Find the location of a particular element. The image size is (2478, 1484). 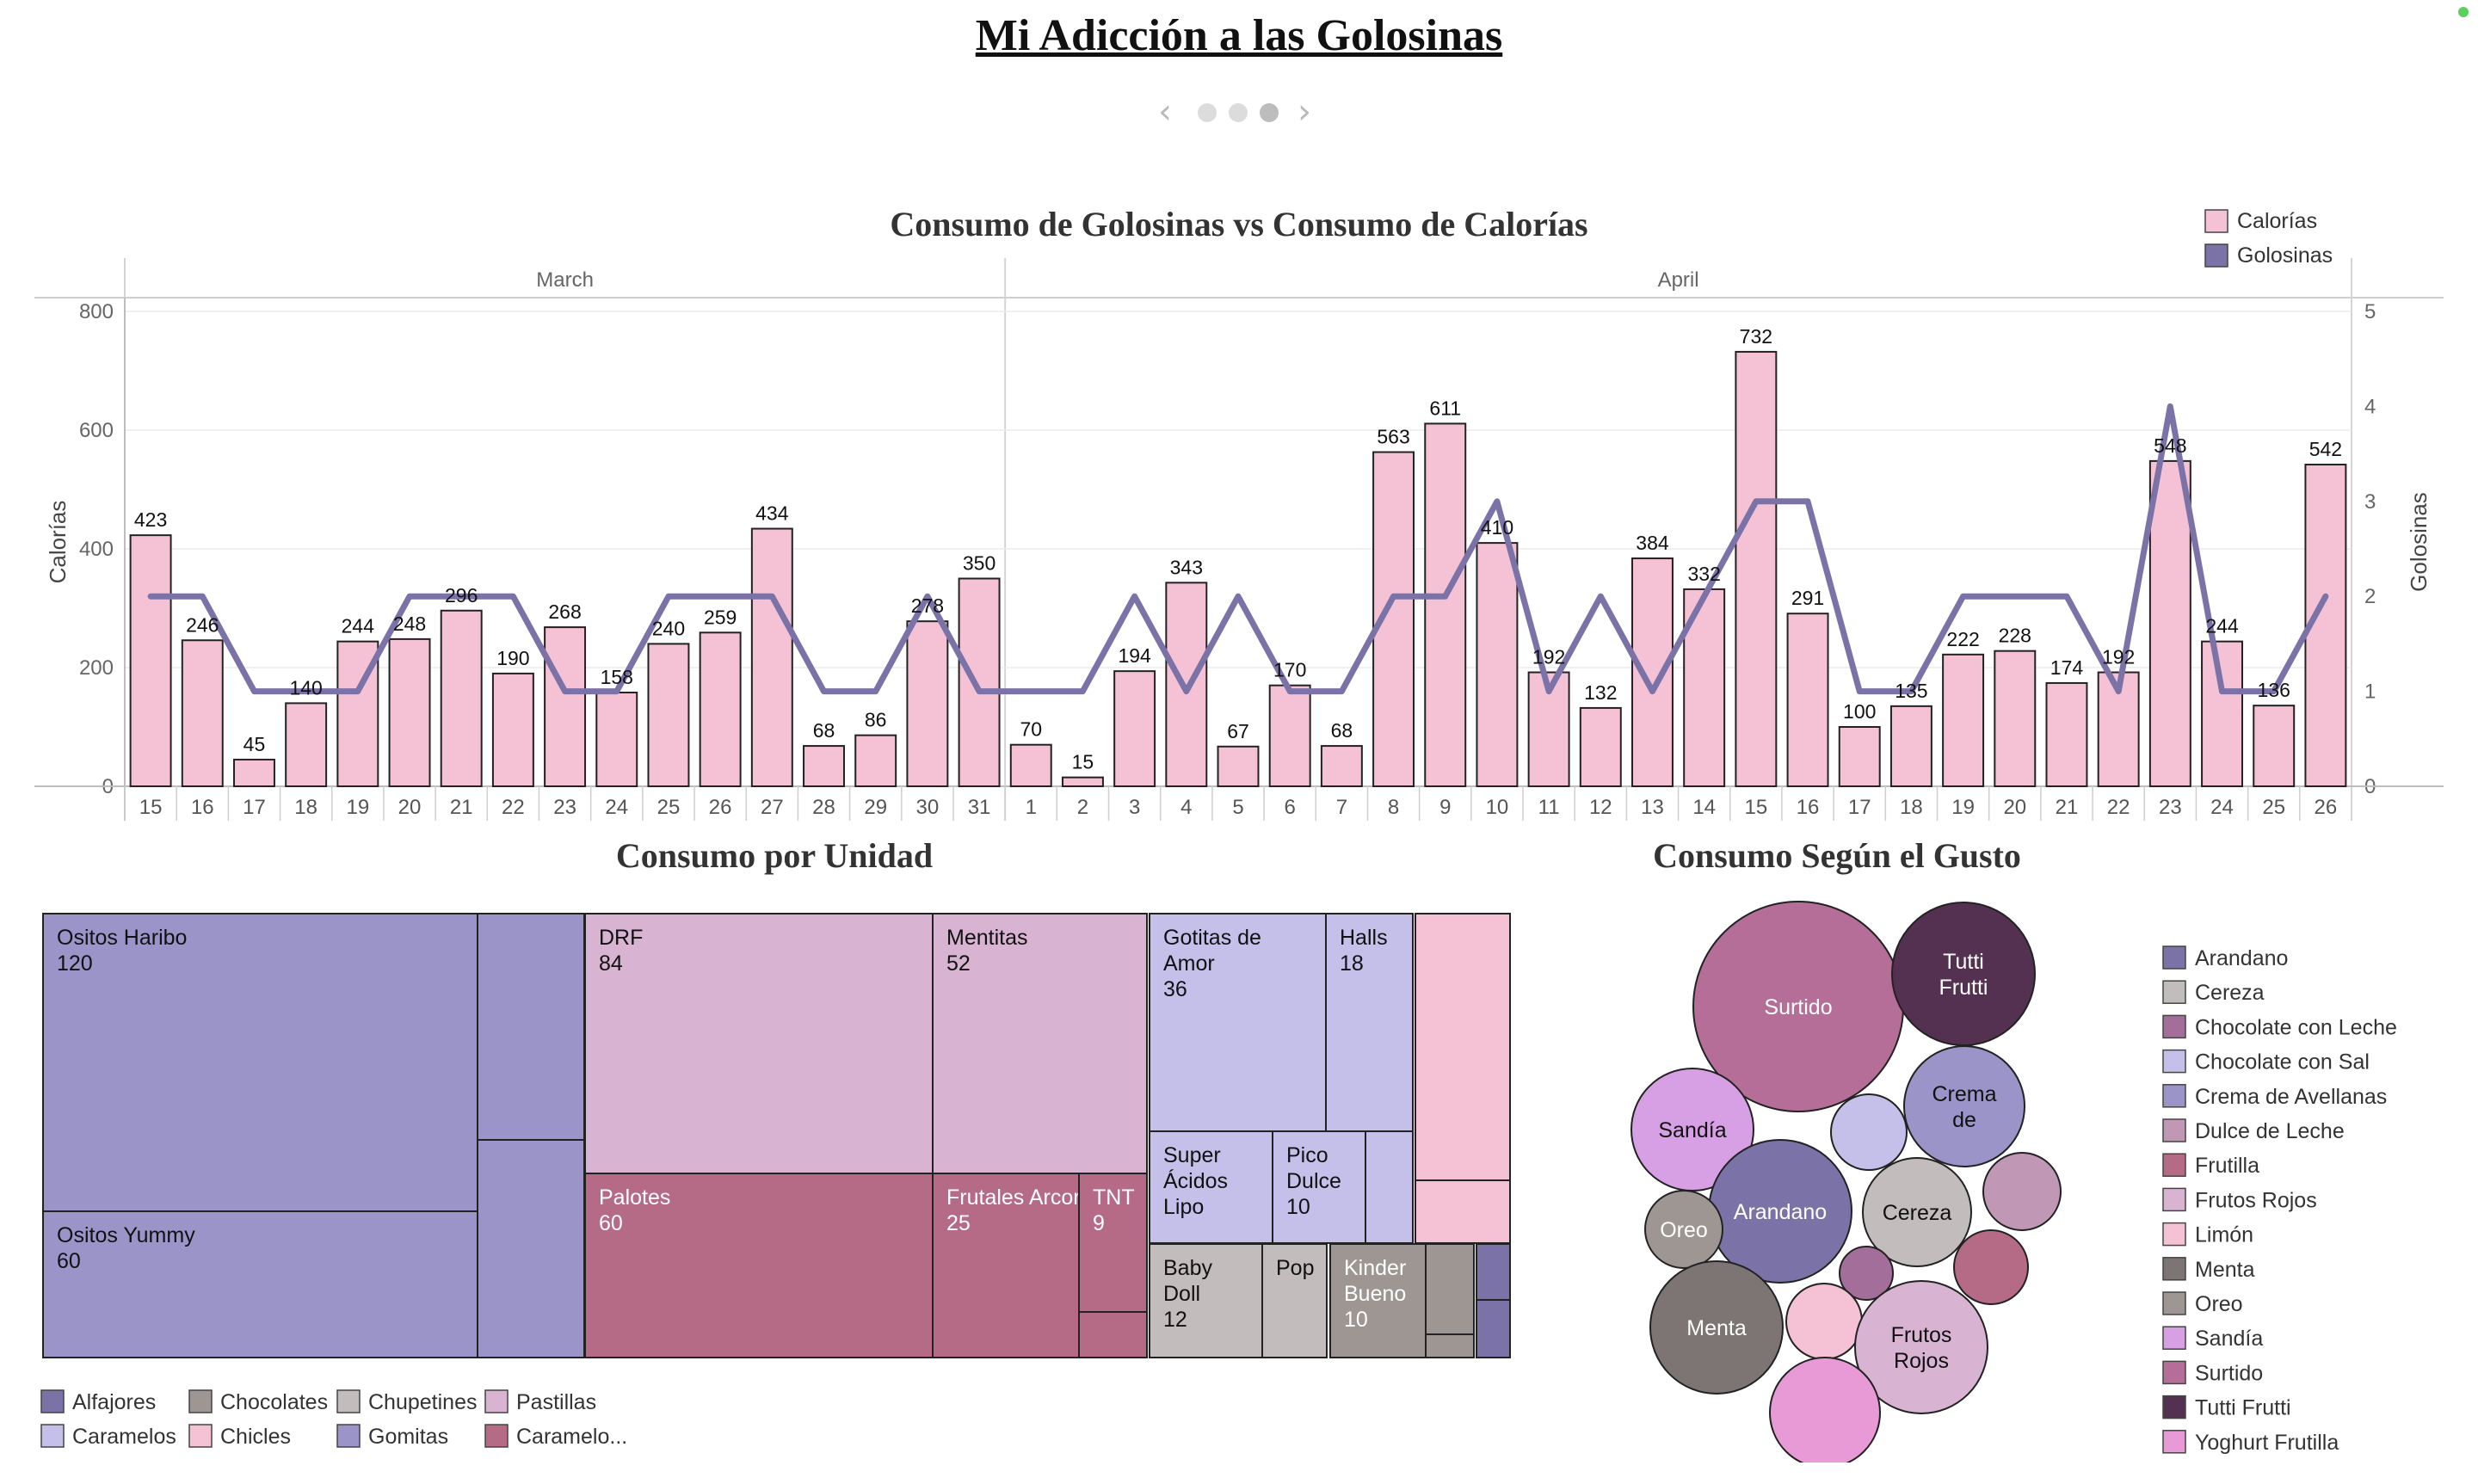

y-tick-label: 600 is located at coordinates (96, 431).